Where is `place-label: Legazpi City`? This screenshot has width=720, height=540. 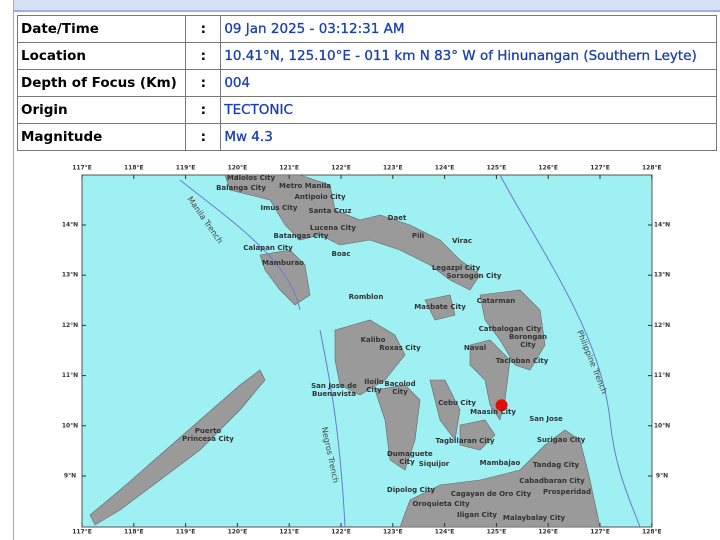
place-label: Legazpi City is located at coordinates (456, 268).